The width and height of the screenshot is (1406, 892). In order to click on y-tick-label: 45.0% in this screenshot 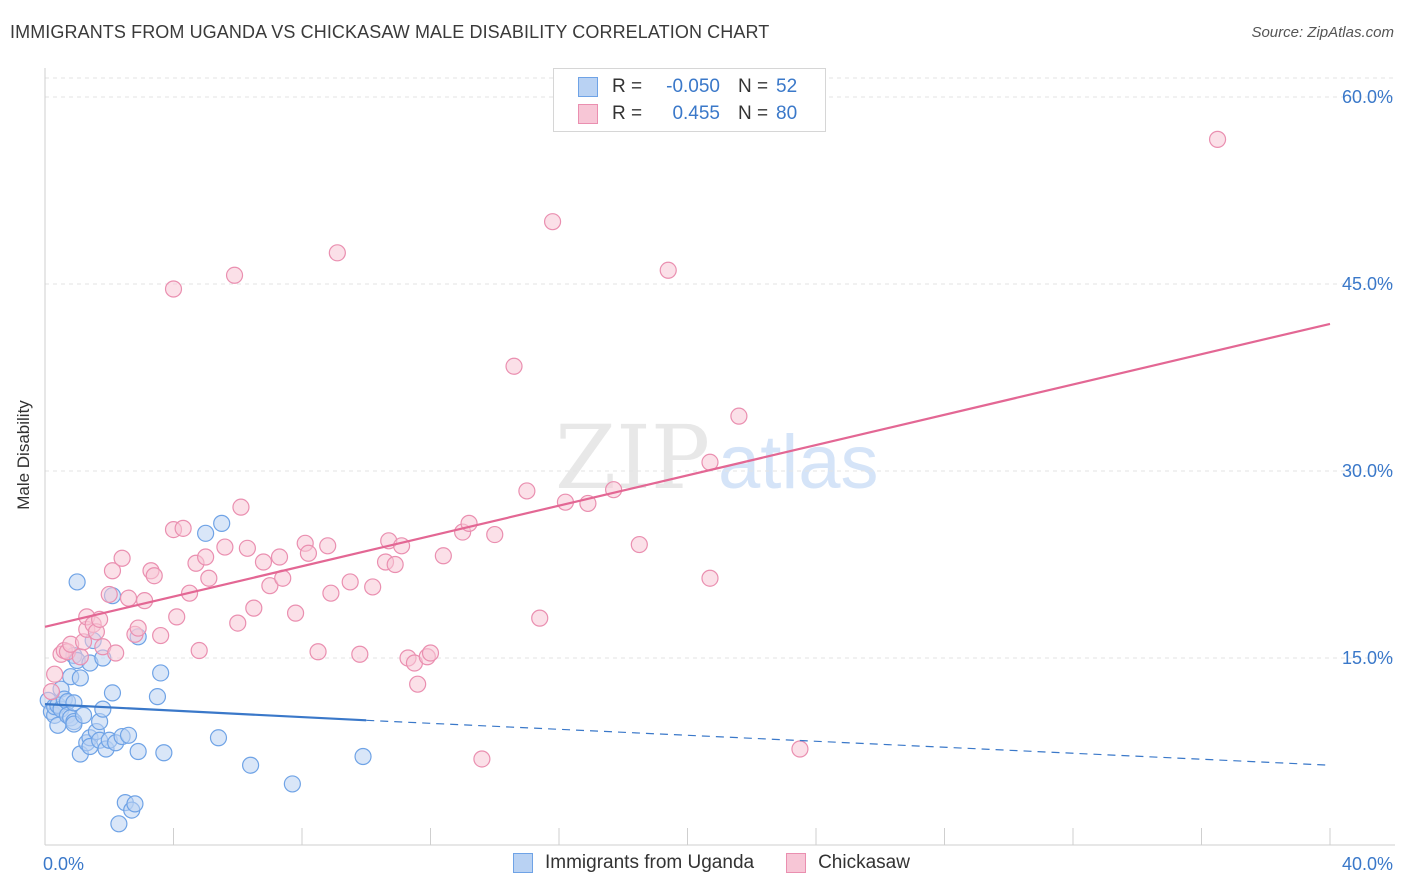, I will do `click(1367, 284)`.